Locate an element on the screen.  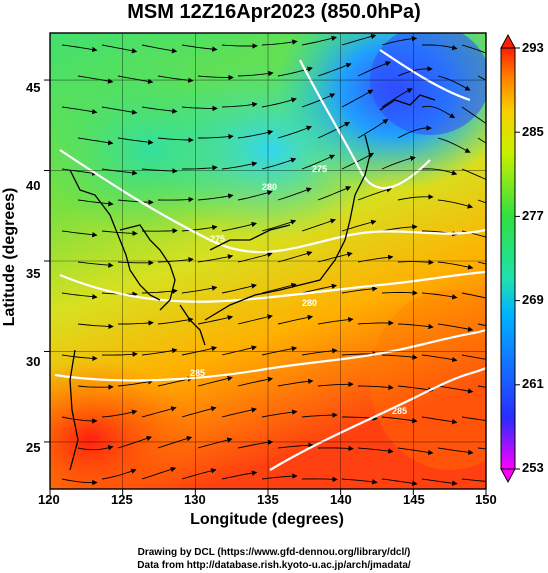
x-tick-label: 125 is located at coordinates (122, 499).